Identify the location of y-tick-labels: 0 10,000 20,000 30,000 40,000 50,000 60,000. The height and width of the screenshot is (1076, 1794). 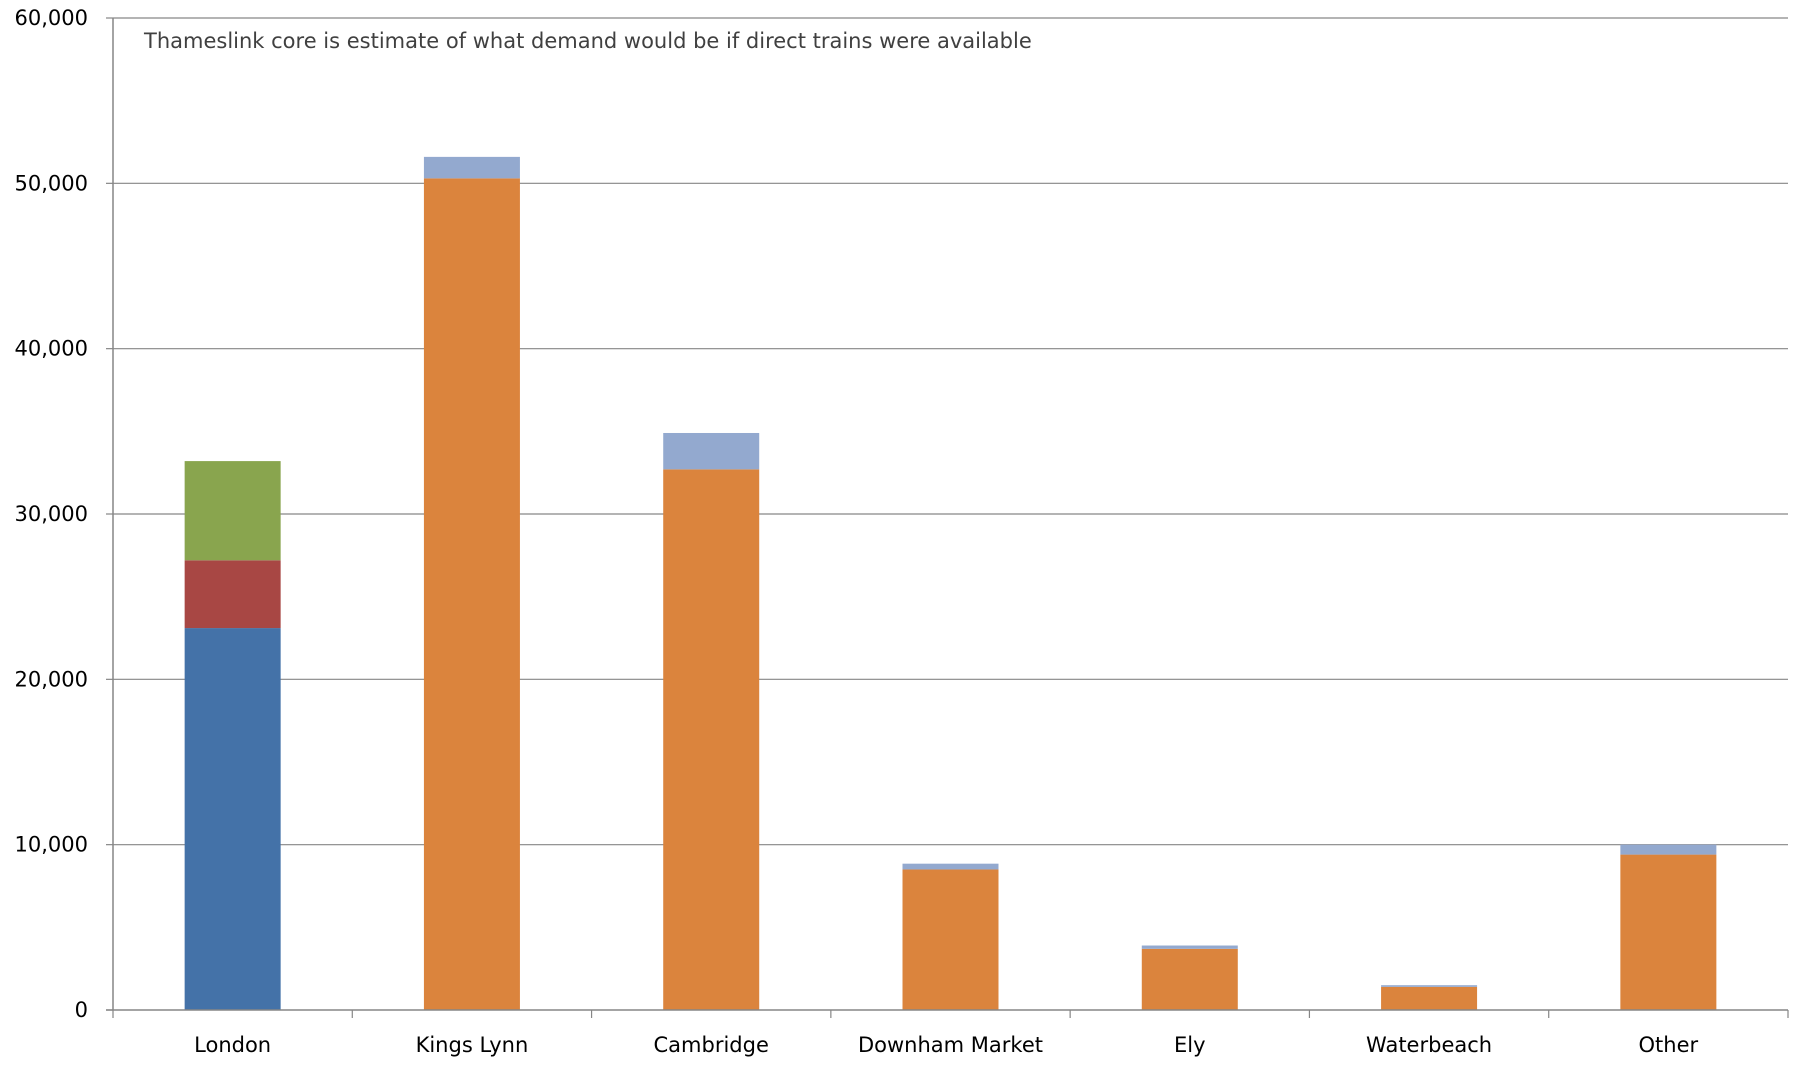
(51, 514).